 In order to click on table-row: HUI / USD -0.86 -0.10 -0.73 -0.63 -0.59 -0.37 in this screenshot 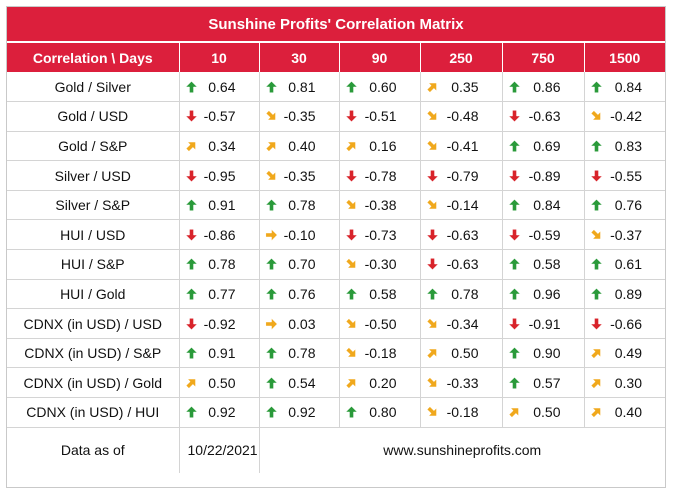, I will do `click(336, 235)`.